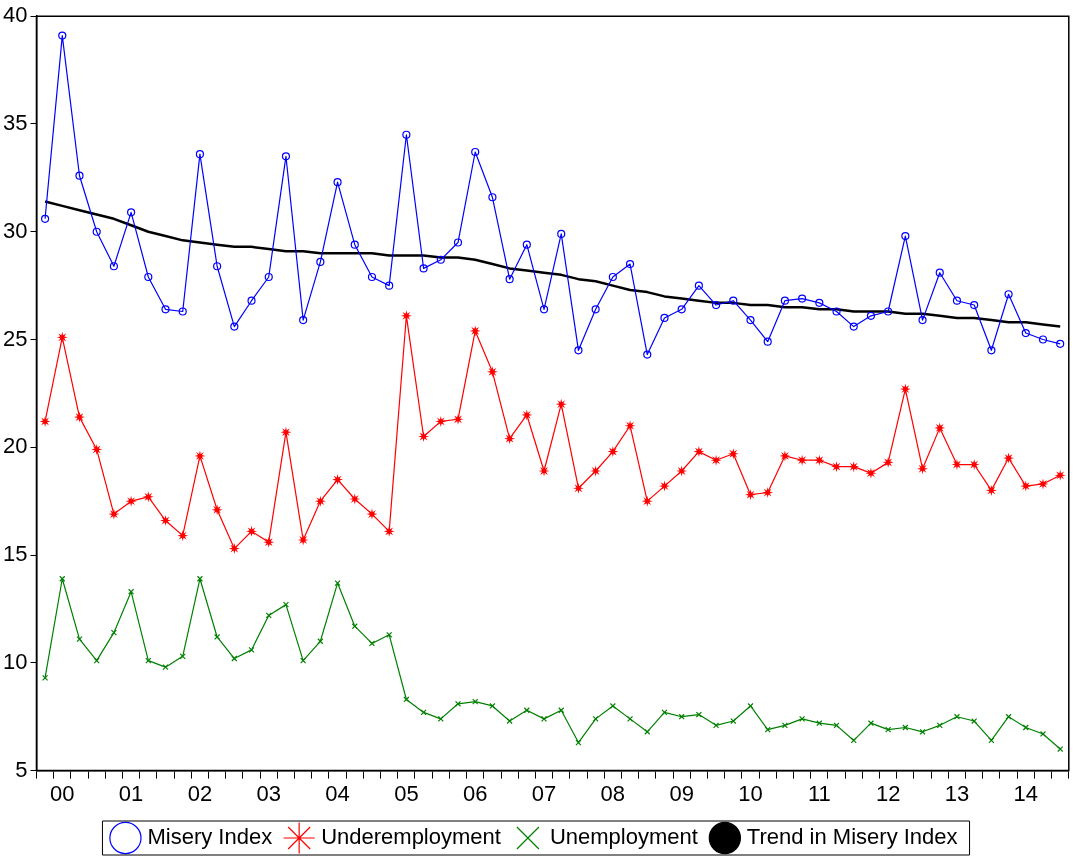 Image resolution: width=1074 pixels, height=865 pixels. I want to click on x-tick-label: 01, so click(131, 793).